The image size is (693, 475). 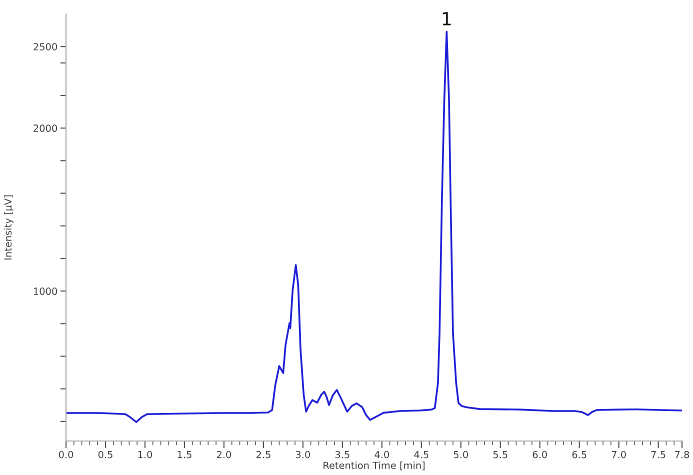 I want to click on y-tick-label: 2500, so click(x=46, y=46).